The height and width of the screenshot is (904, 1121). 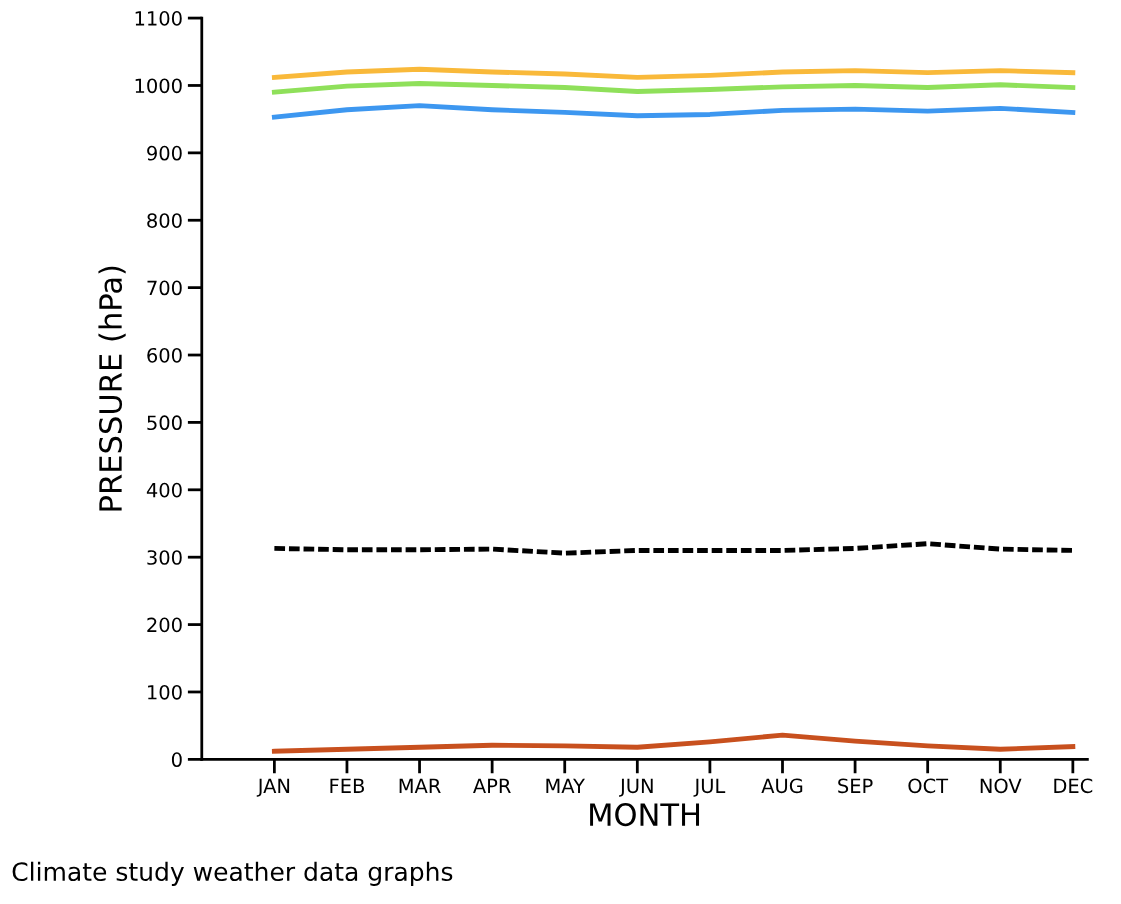 I want to click on y-tick-label: 800, so click(x=164, y=220).